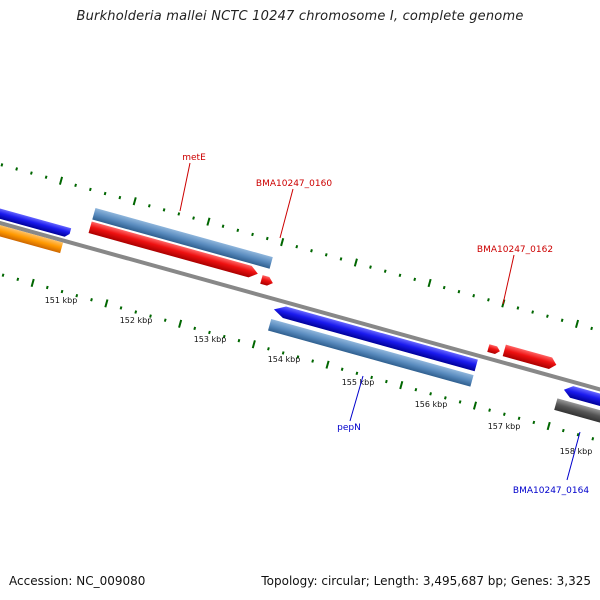 This screenshot has width=600, height=600. Describe the element at coordinates (431, 404) in the screenshot. I see `tick-label-156: 156 kbp` at that location.